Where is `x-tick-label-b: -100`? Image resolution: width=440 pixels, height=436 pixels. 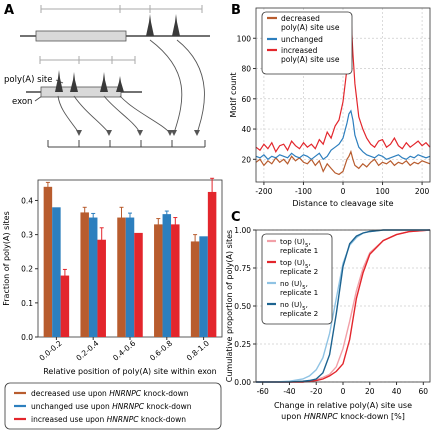 x-tick-label-b: -100 is located at coordinates (303, 191).